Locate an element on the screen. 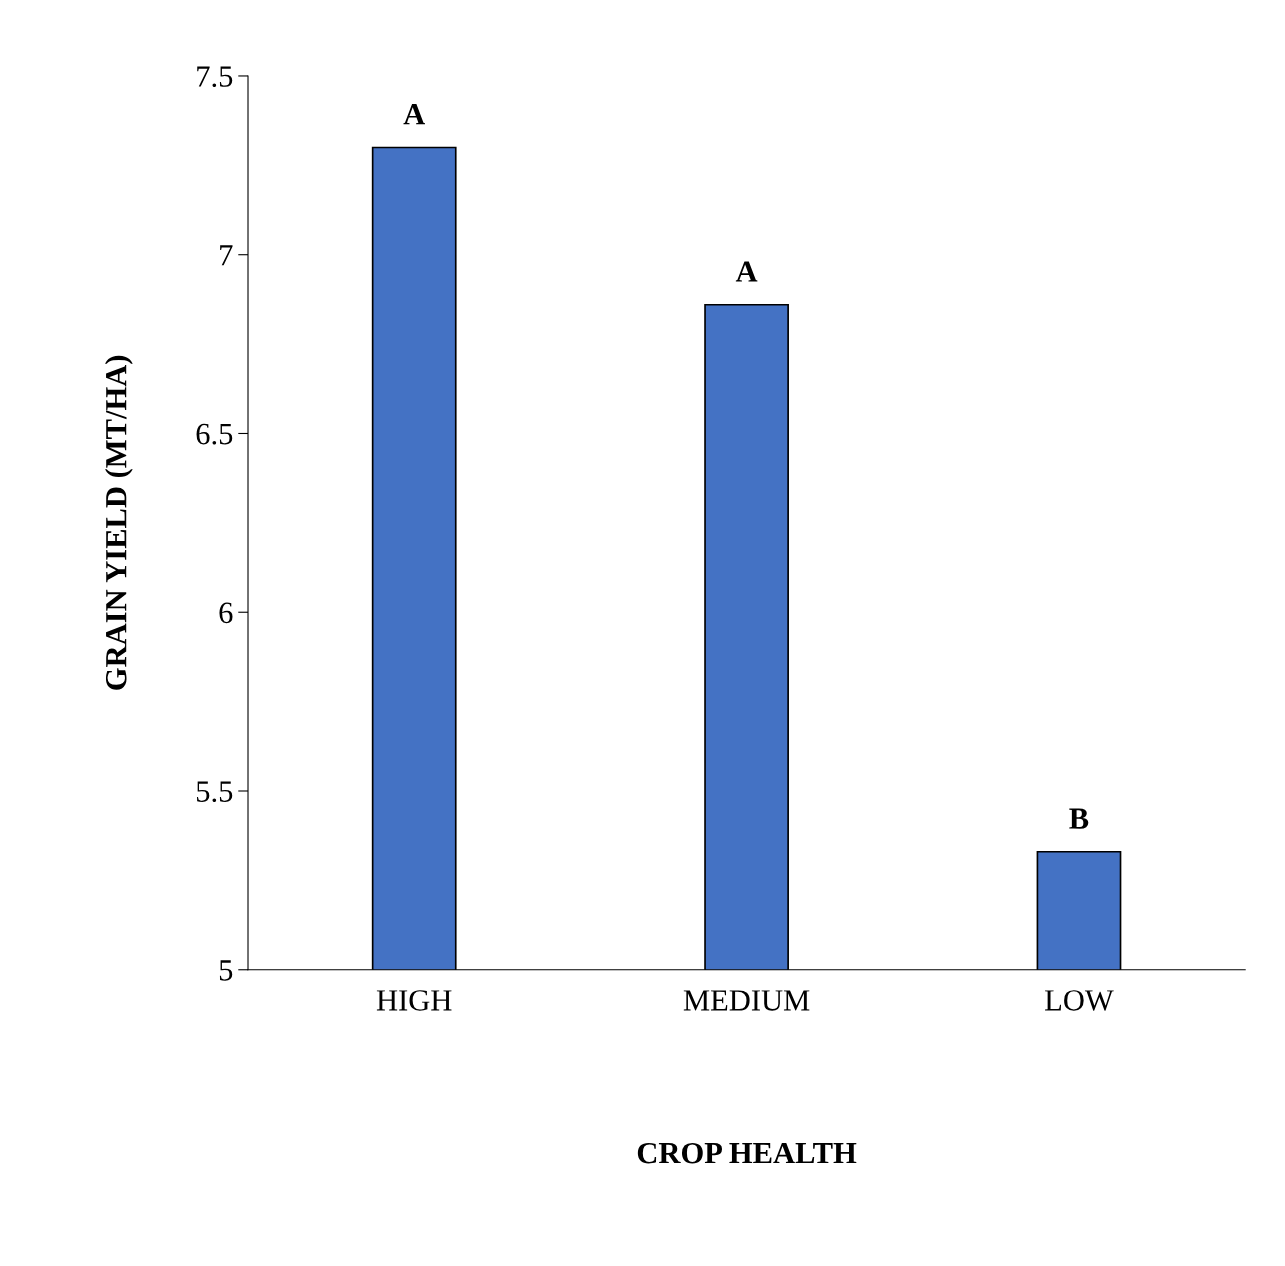 The width and height of the screenshot is (1285, 1266). x-tick-label: MEDIUM is located at coordinates (746, 1000).